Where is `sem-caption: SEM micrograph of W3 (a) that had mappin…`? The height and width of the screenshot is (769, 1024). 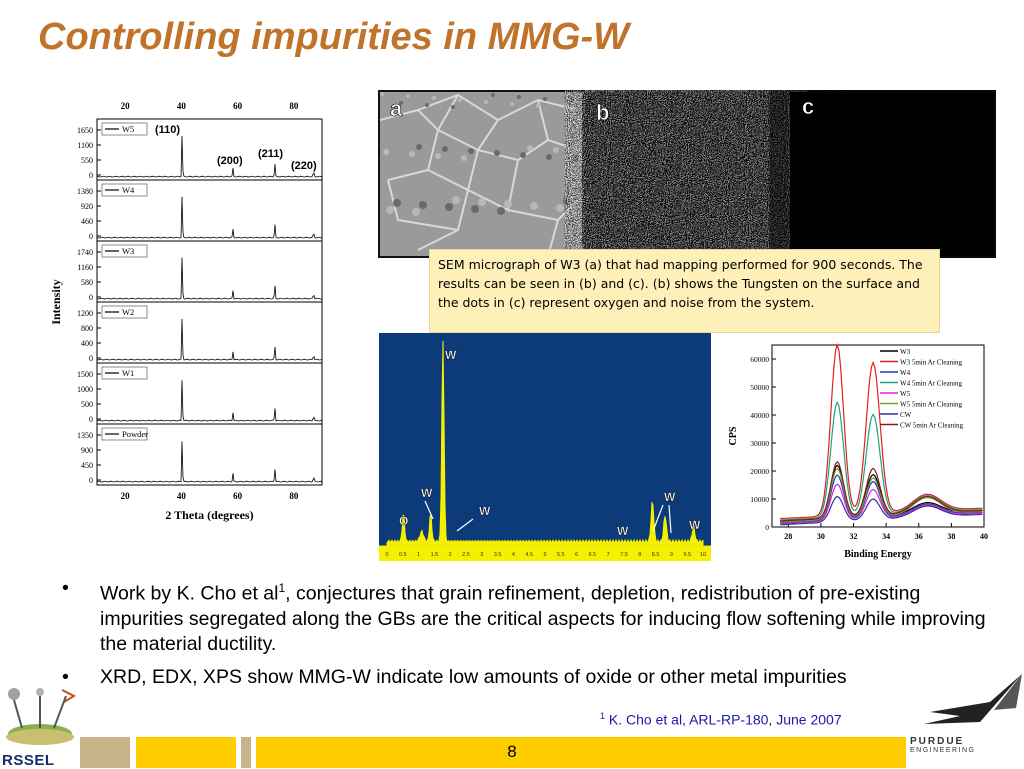 sem-caption: SEM micrograph of W3 (a) that had mappin… is located at coordinates (684, 291).